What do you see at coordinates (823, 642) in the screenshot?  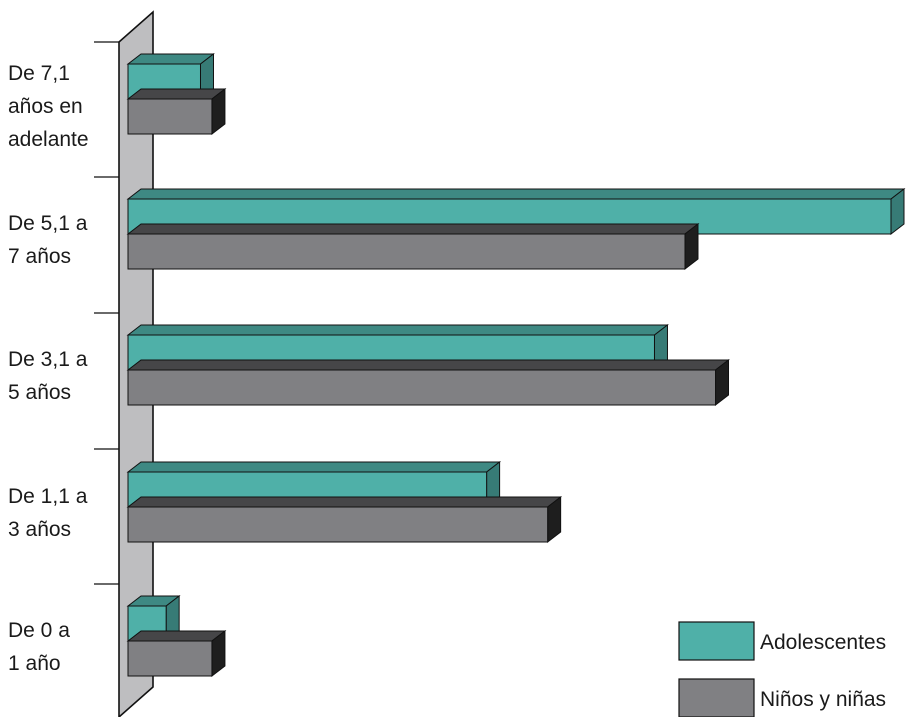 I see `legend-label: Adolescentes` at bounding box center [823, 642].